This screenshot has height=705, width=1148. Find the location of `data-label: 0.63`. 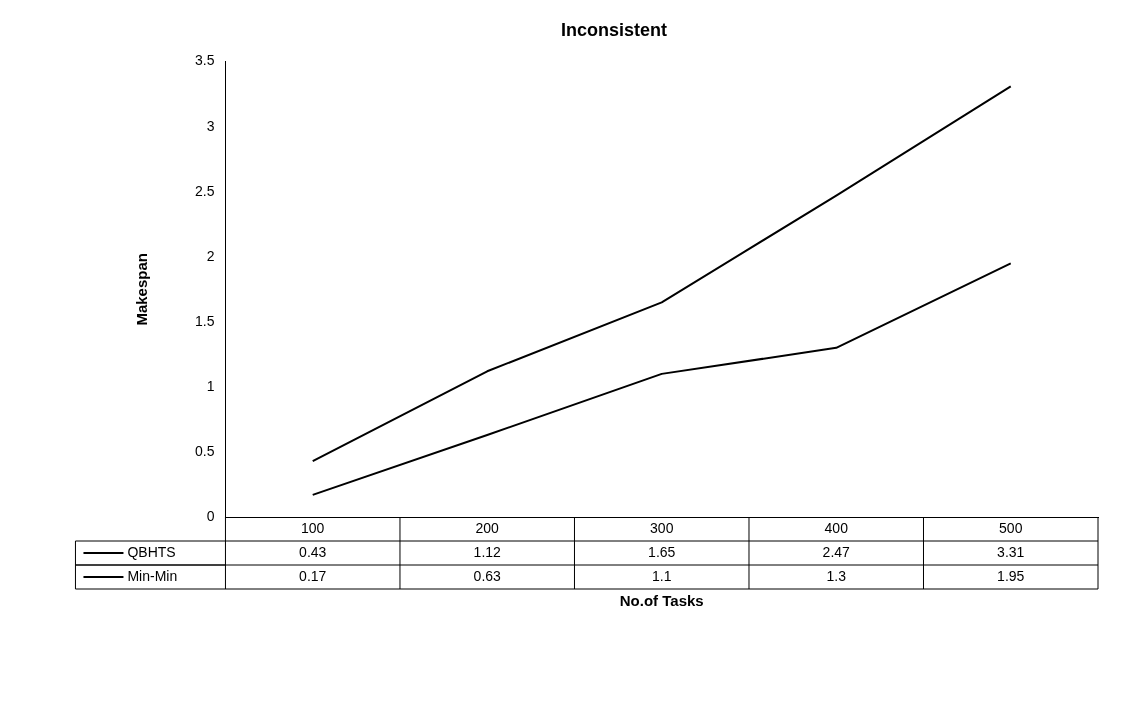

data-label: 0.63 is located at coordinates (487, 575).